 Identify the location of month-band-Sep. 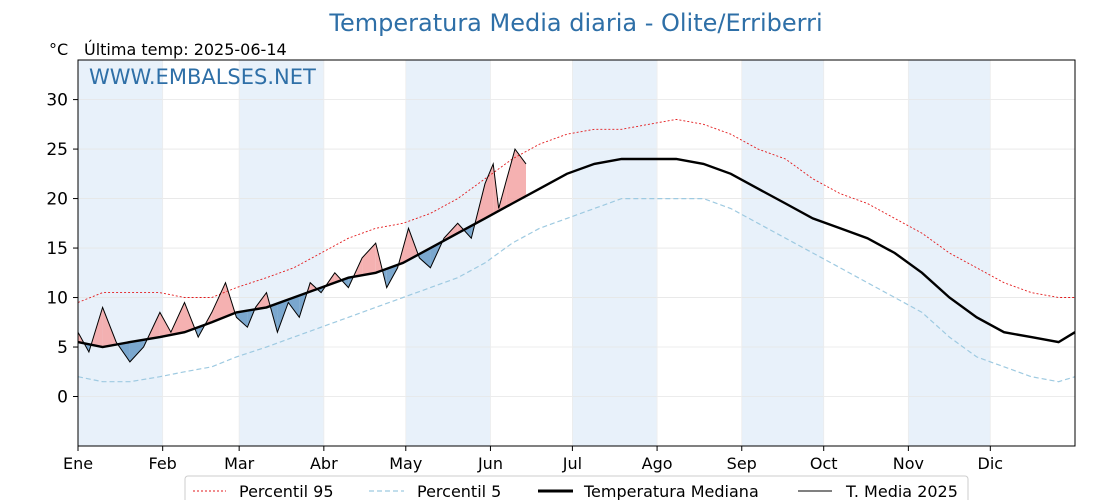
(782, 253).